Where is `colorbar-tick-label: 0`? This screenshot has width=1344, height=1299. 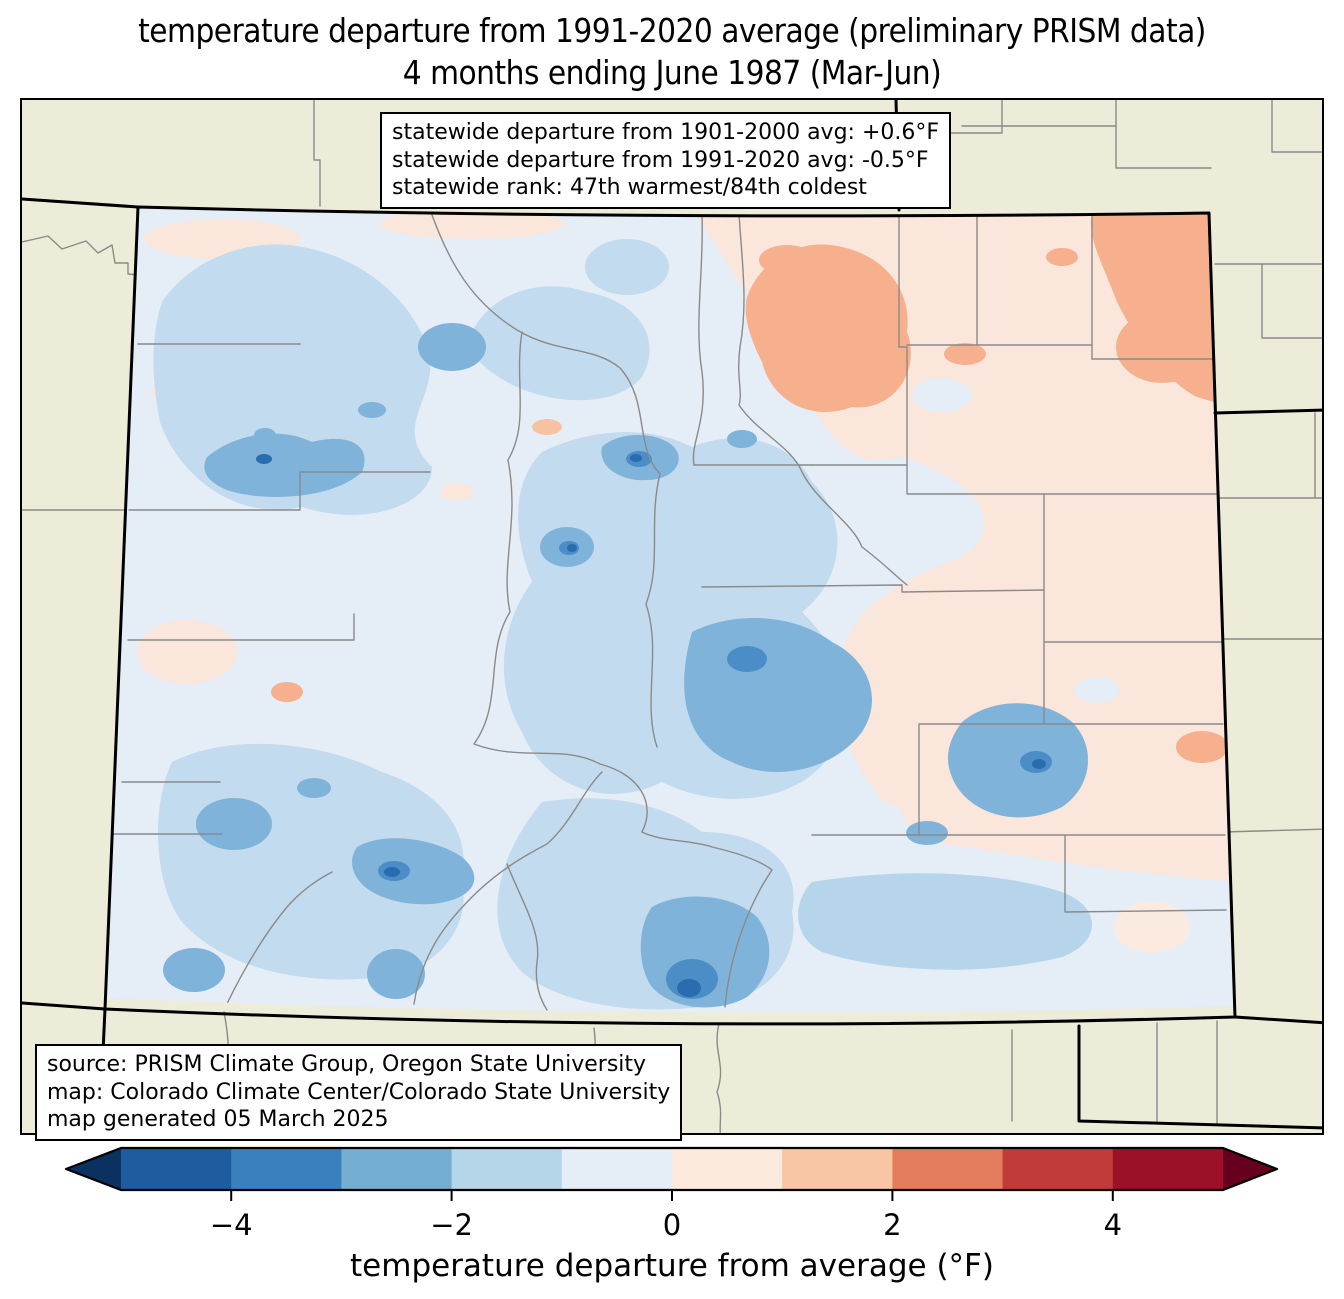 colorbar-tick-label: 0 is located at coordinates (672, 1225).